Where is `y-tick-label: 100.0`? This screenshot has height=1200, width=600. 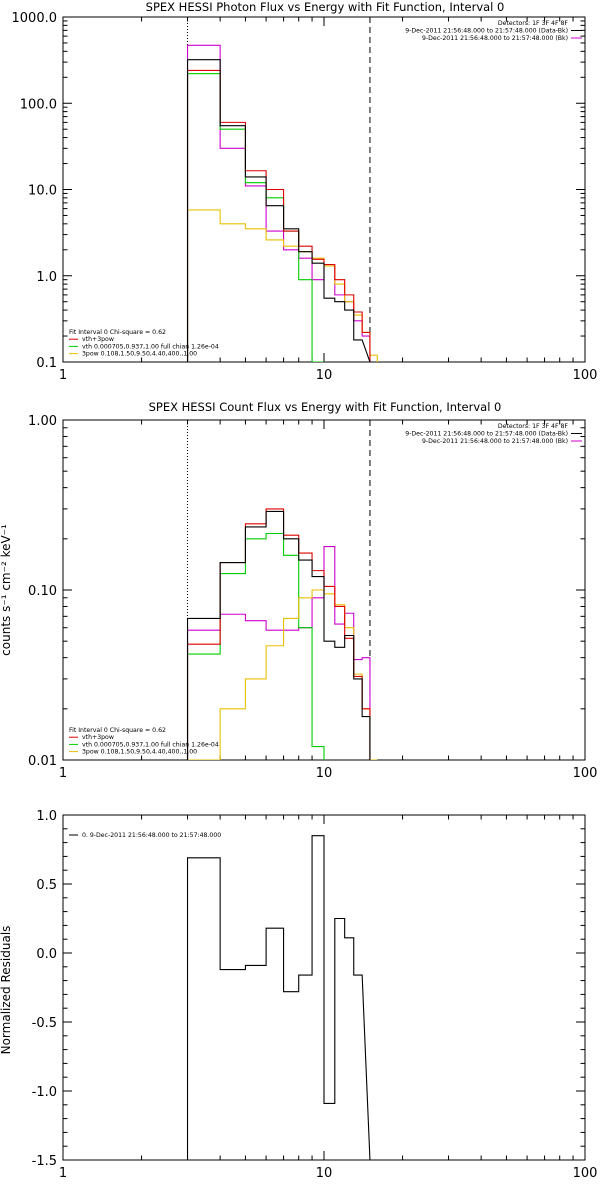 y-tick-label: 100.0 is located at coordinates (38, 104).